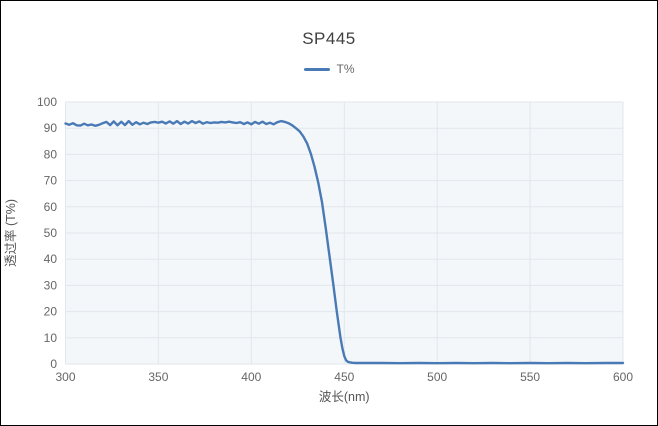  Describe the element at coordinates (530, 377) in the screenshot. I see `x-tick-label: 550` at that location.